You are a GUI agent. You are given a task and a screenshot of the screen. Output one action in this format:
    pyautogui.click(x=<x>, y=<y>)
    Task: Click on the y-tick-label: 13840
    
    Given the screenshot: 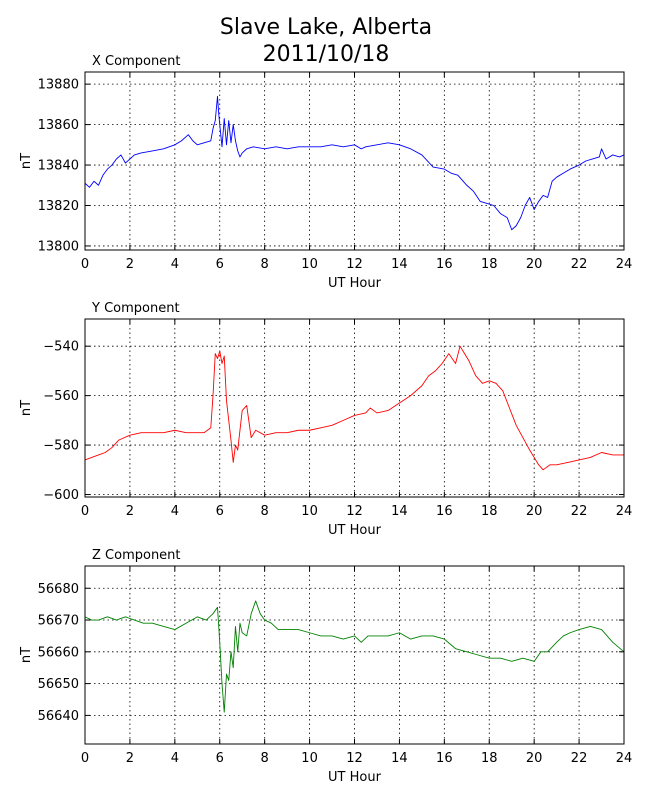 What is the action you would take?
    pyautogui.click(x=58, y=166)
    